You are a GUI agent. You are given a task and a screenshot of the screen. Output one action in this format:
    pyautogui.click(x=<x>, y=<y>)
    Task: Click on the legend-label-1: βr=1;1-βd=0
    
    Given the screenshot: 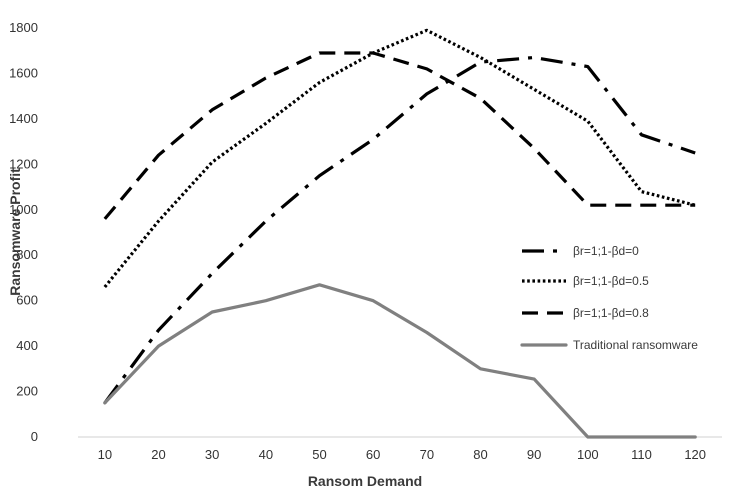 What is the action you would take?
    pyautogui.click(x=606, y=251)
    